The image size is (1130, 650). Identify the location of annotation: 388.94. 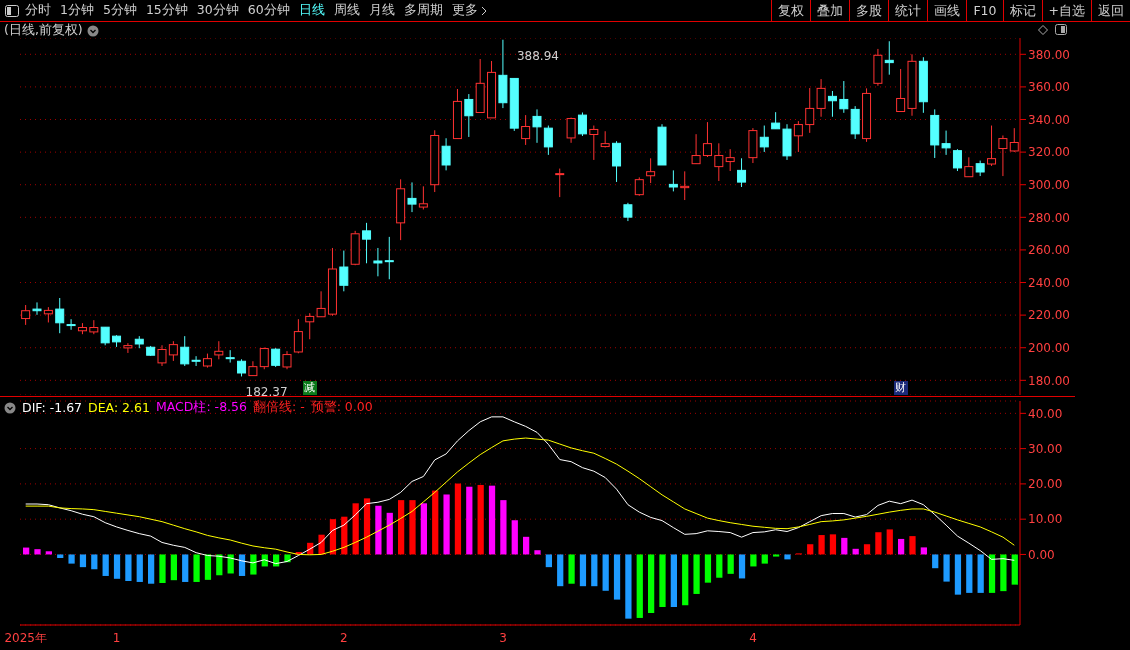
(537, 55).